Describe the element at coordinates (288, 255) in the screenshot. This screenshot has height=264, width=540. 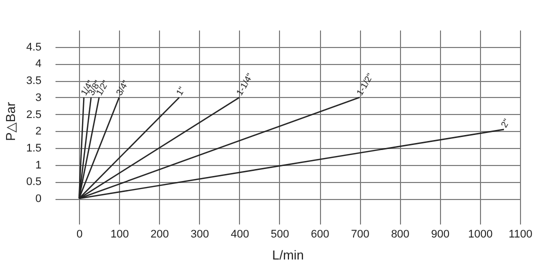
I see `x-axis-title: L/min` at that location.